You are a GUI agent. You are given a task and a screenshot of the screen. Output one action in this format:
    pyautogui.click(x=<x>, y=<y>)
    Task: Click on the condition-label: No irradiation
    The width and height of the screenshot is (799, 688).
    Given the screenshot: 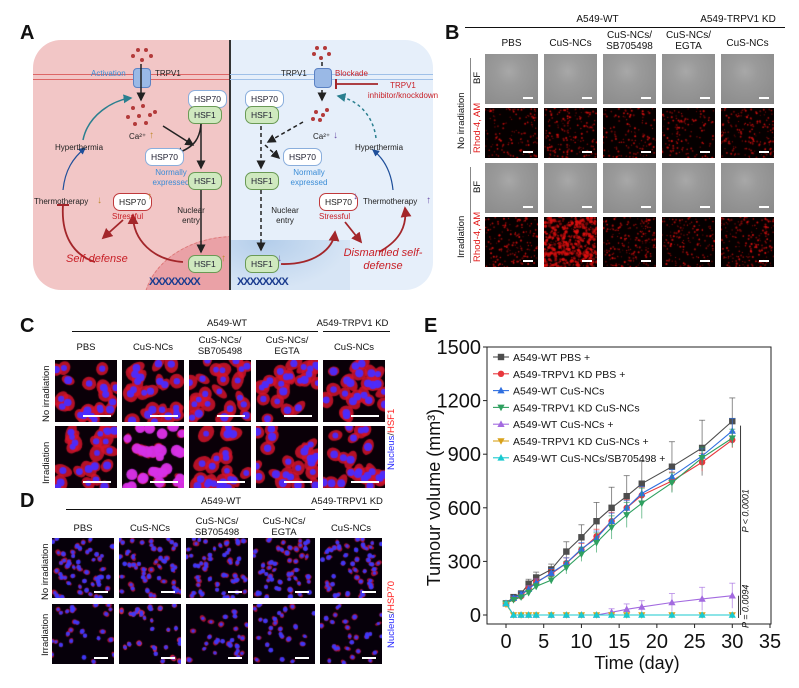 What is the action you would take?
    pyautogui.click(x=461, y=121)
    